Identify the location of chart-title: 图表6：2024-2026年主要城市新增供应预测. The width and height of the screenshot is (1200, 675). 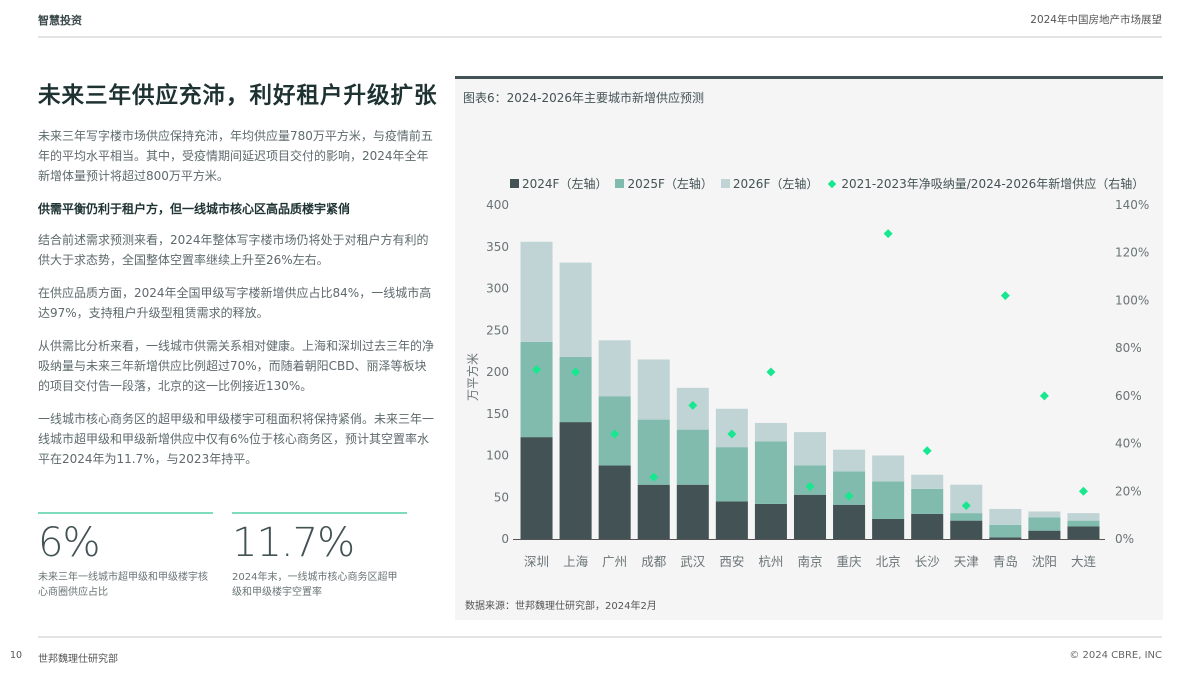
(584, 98).